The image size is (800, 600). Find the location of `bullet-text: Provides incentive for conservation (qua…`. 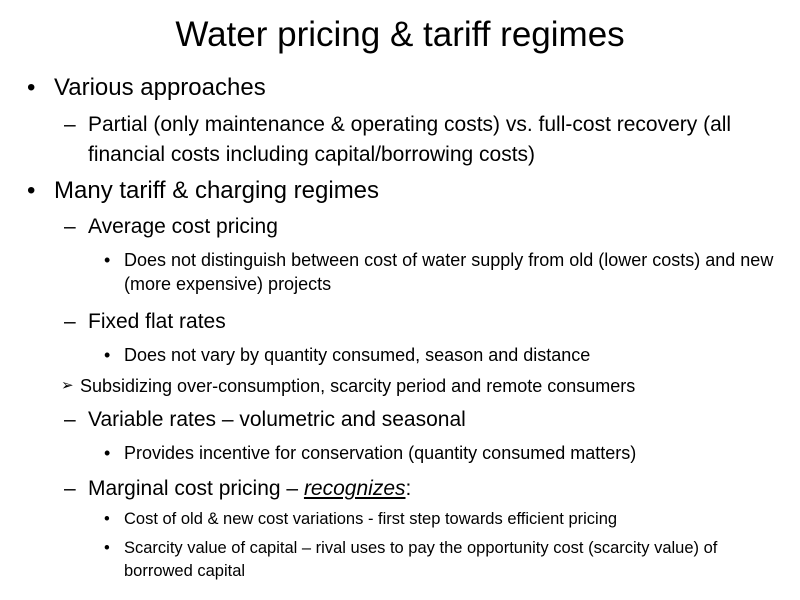

bullet-text: Provides incentive for conservation (qua… is located at coordinates (380, 453).